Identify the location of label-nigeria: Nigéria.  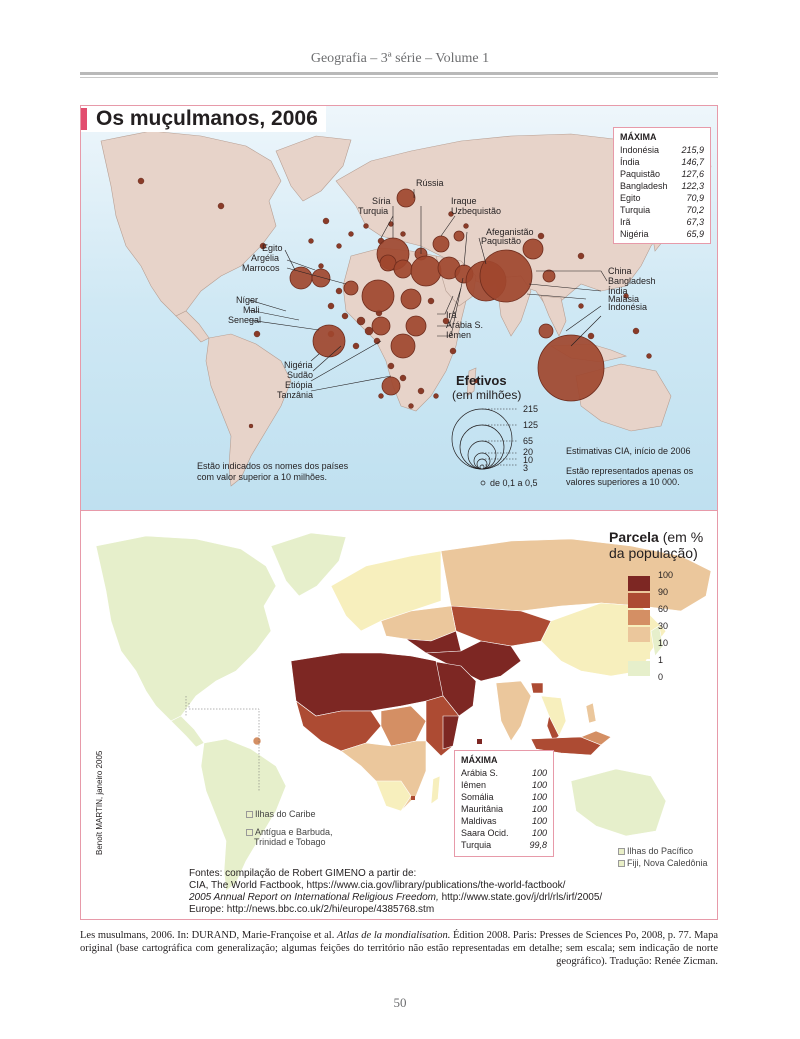
(298, 365).